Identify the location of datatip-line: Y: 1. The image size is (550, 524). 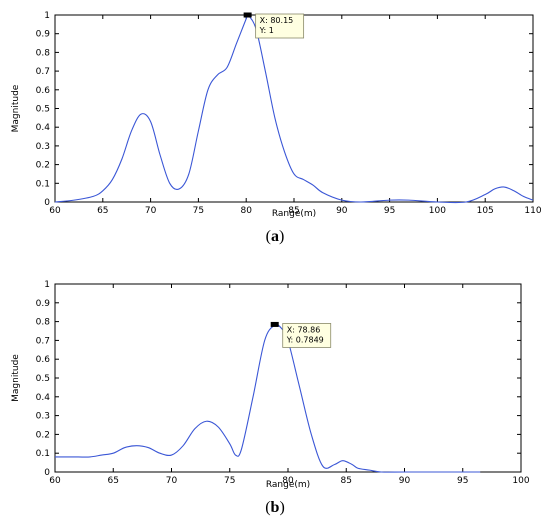
(266, 30).